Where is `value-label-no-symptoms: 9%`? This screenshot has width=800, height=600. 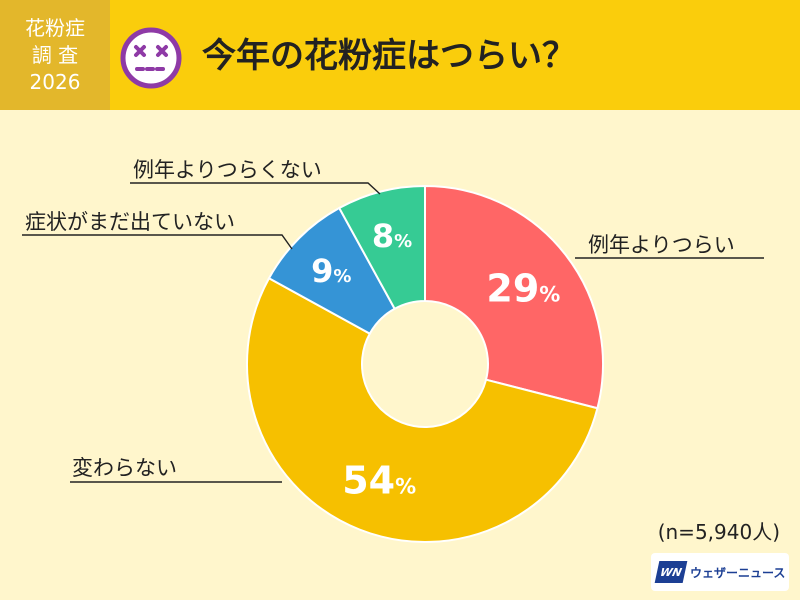
value-label-no-symptoms: 9% is located at coordinates (331, 271).